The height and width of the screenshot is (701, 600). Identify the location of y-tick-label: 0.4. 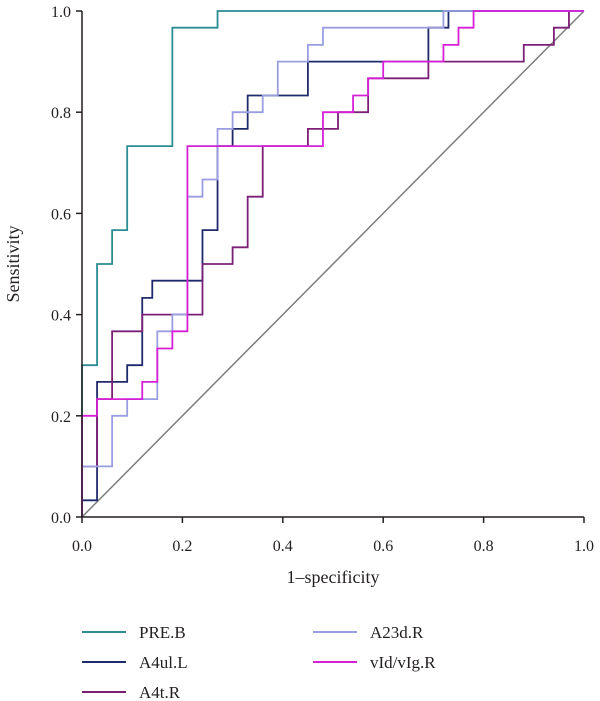
(61, 316).